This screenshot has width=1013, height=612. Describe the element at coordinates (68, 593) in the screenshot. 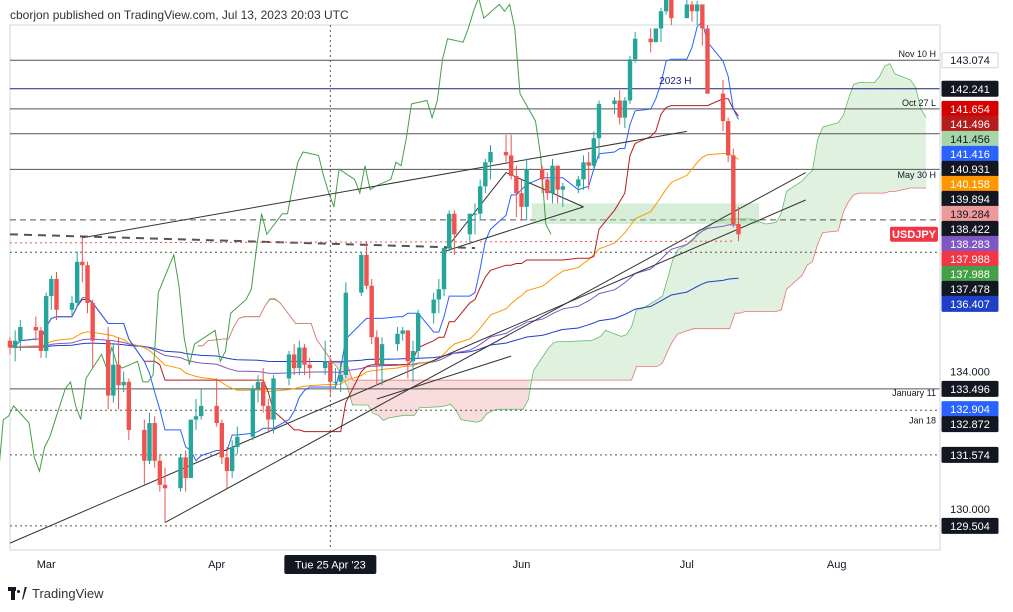

I see `footer-brand: TradingView` at that location.